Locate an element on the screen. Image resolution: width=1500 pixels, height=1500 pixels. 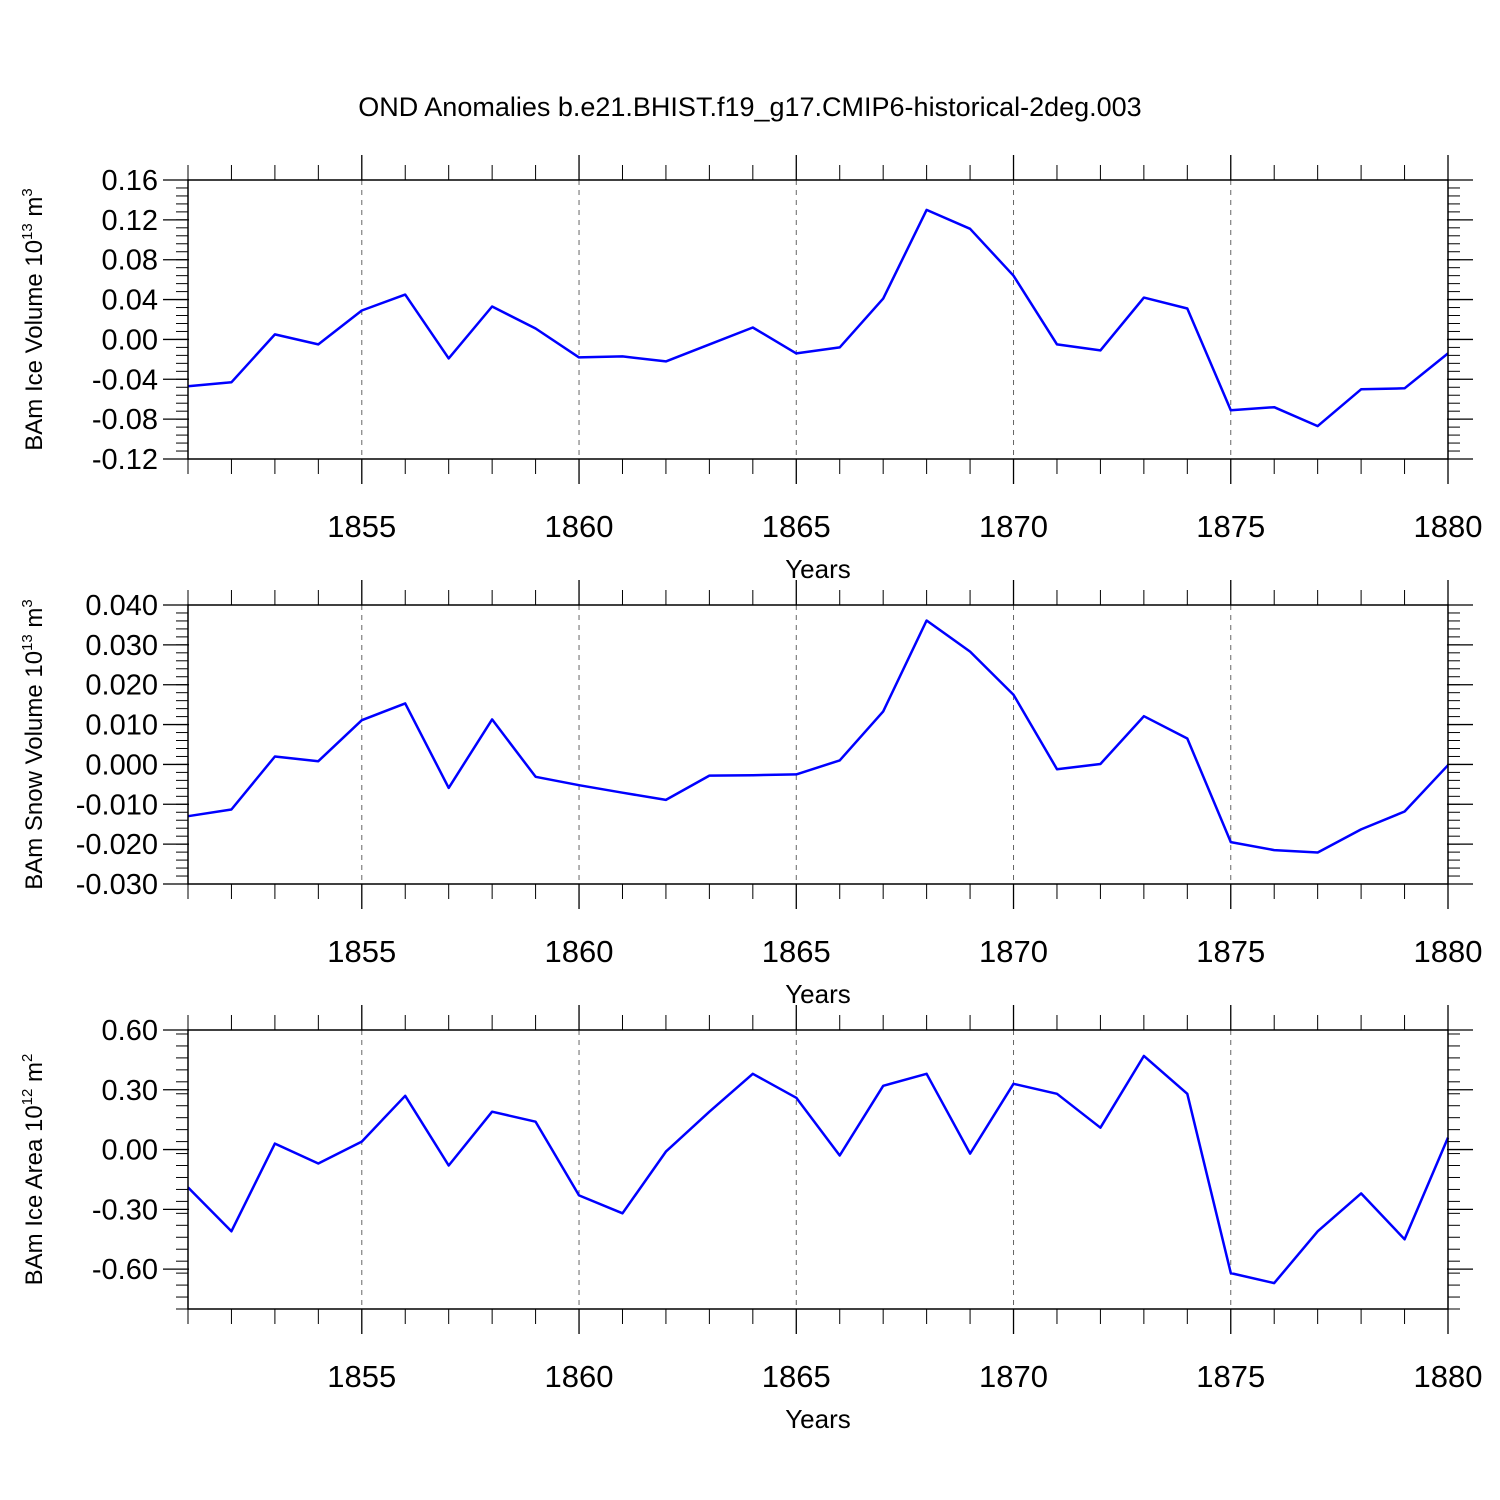
y-tick-label: -0.60 is located at coordinates (125, 1270).